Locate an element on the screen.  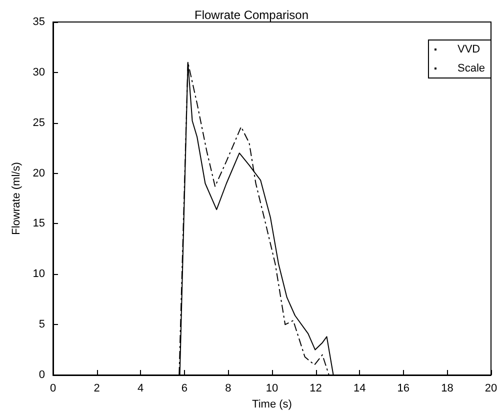
y-axis-title: Flowrate (ml/s) is located at coordinates (16, 198).